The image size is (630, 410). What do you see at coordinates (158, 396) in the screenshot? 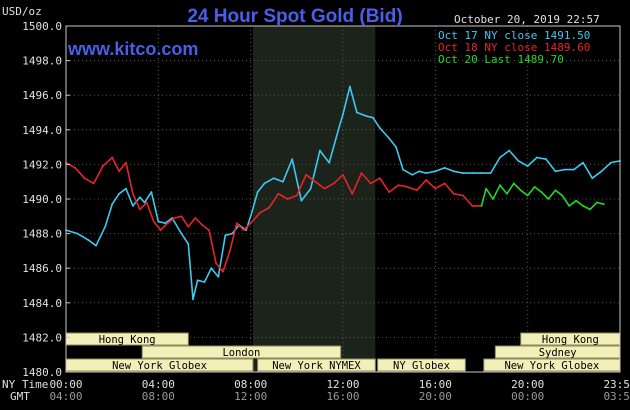
I see `x-tick-label-gmt: 08:00` at bounding box center [158, 396].